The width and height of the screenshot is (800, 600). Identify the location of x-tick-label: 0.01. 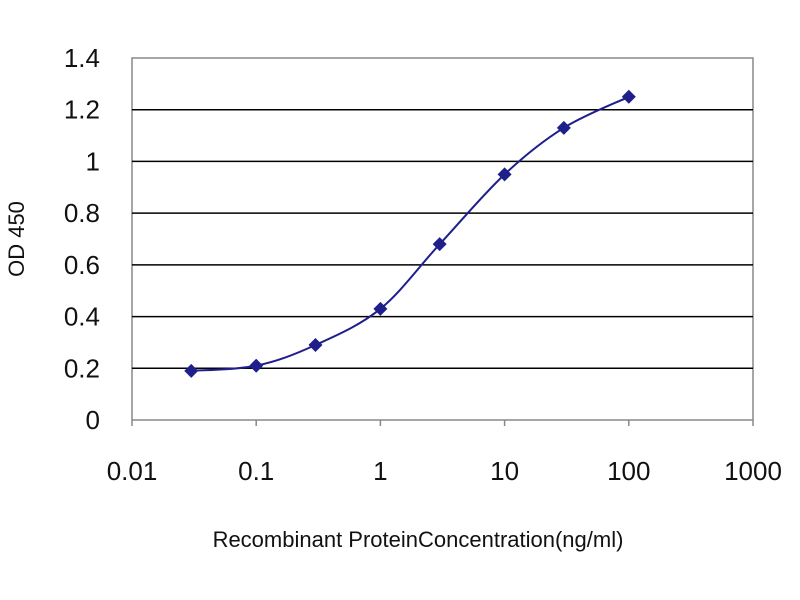
(132, 471).